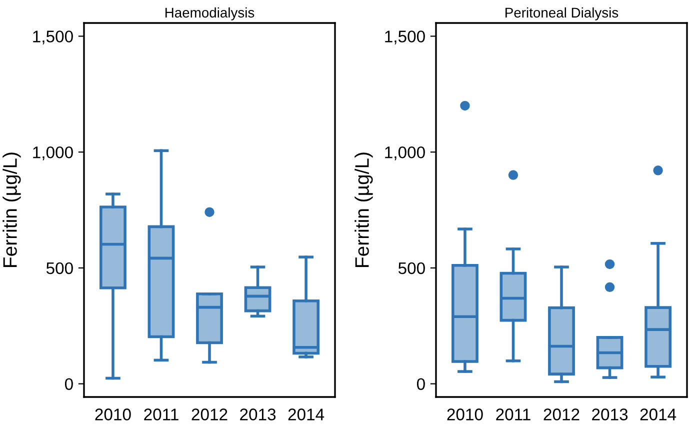 The image size is (695, 426). What do you see at coordinates (562, 13) in the screenshot?
I see `chart-title: Peritoneal Dialysis` at bounding box center [562, 13].